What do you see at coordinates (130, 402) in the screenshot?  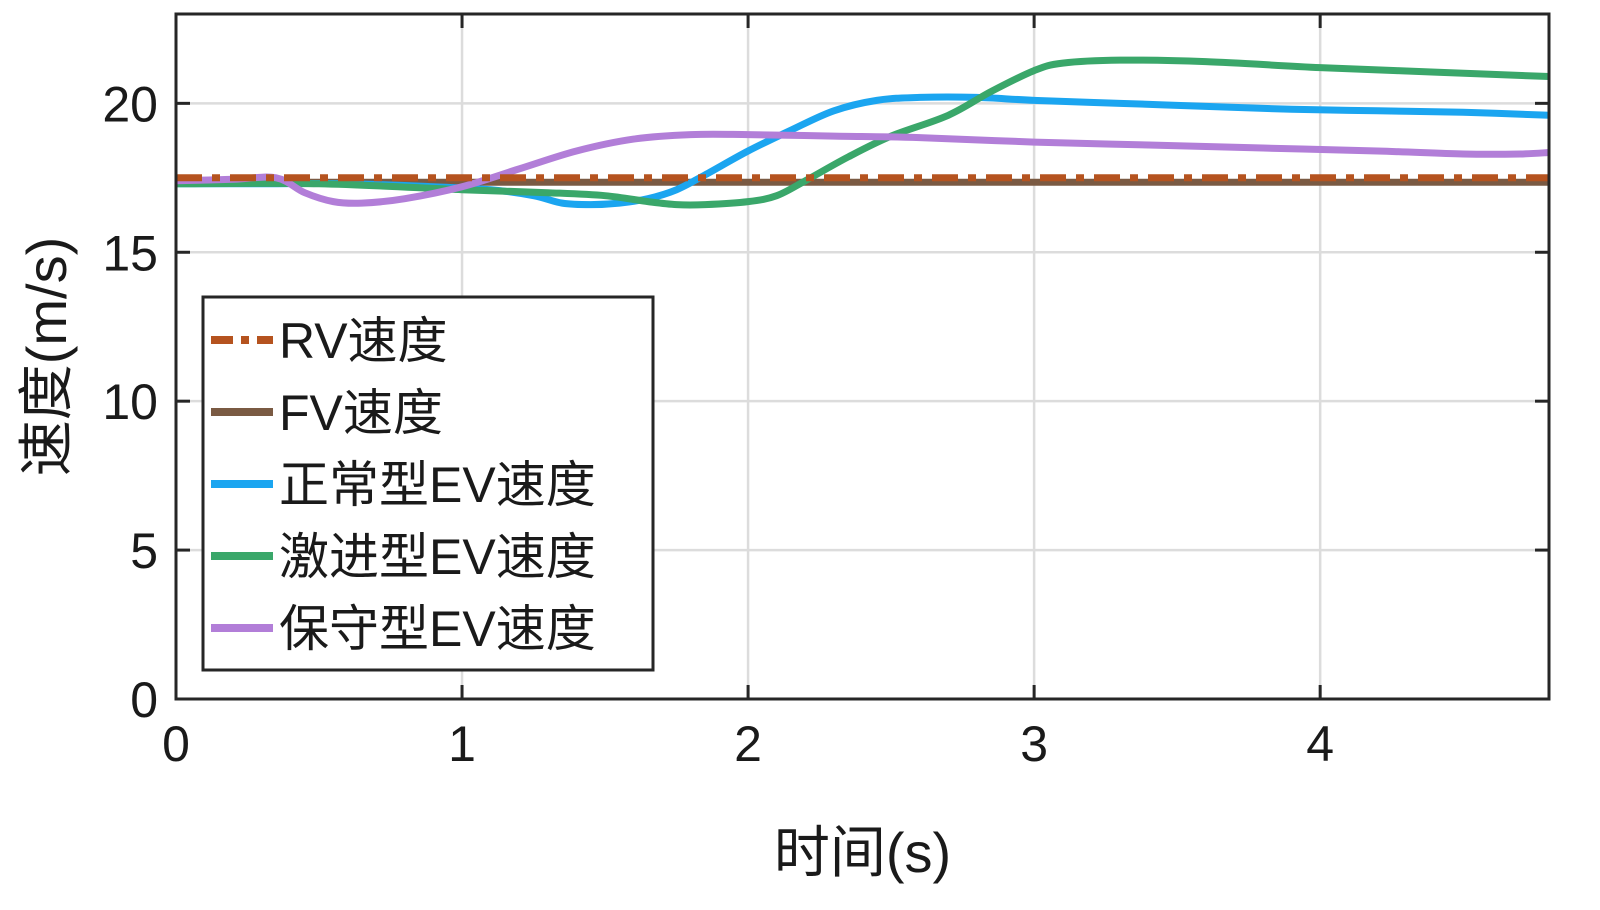 I see `y-tick-label: 10` at bounding box center [130, 402].